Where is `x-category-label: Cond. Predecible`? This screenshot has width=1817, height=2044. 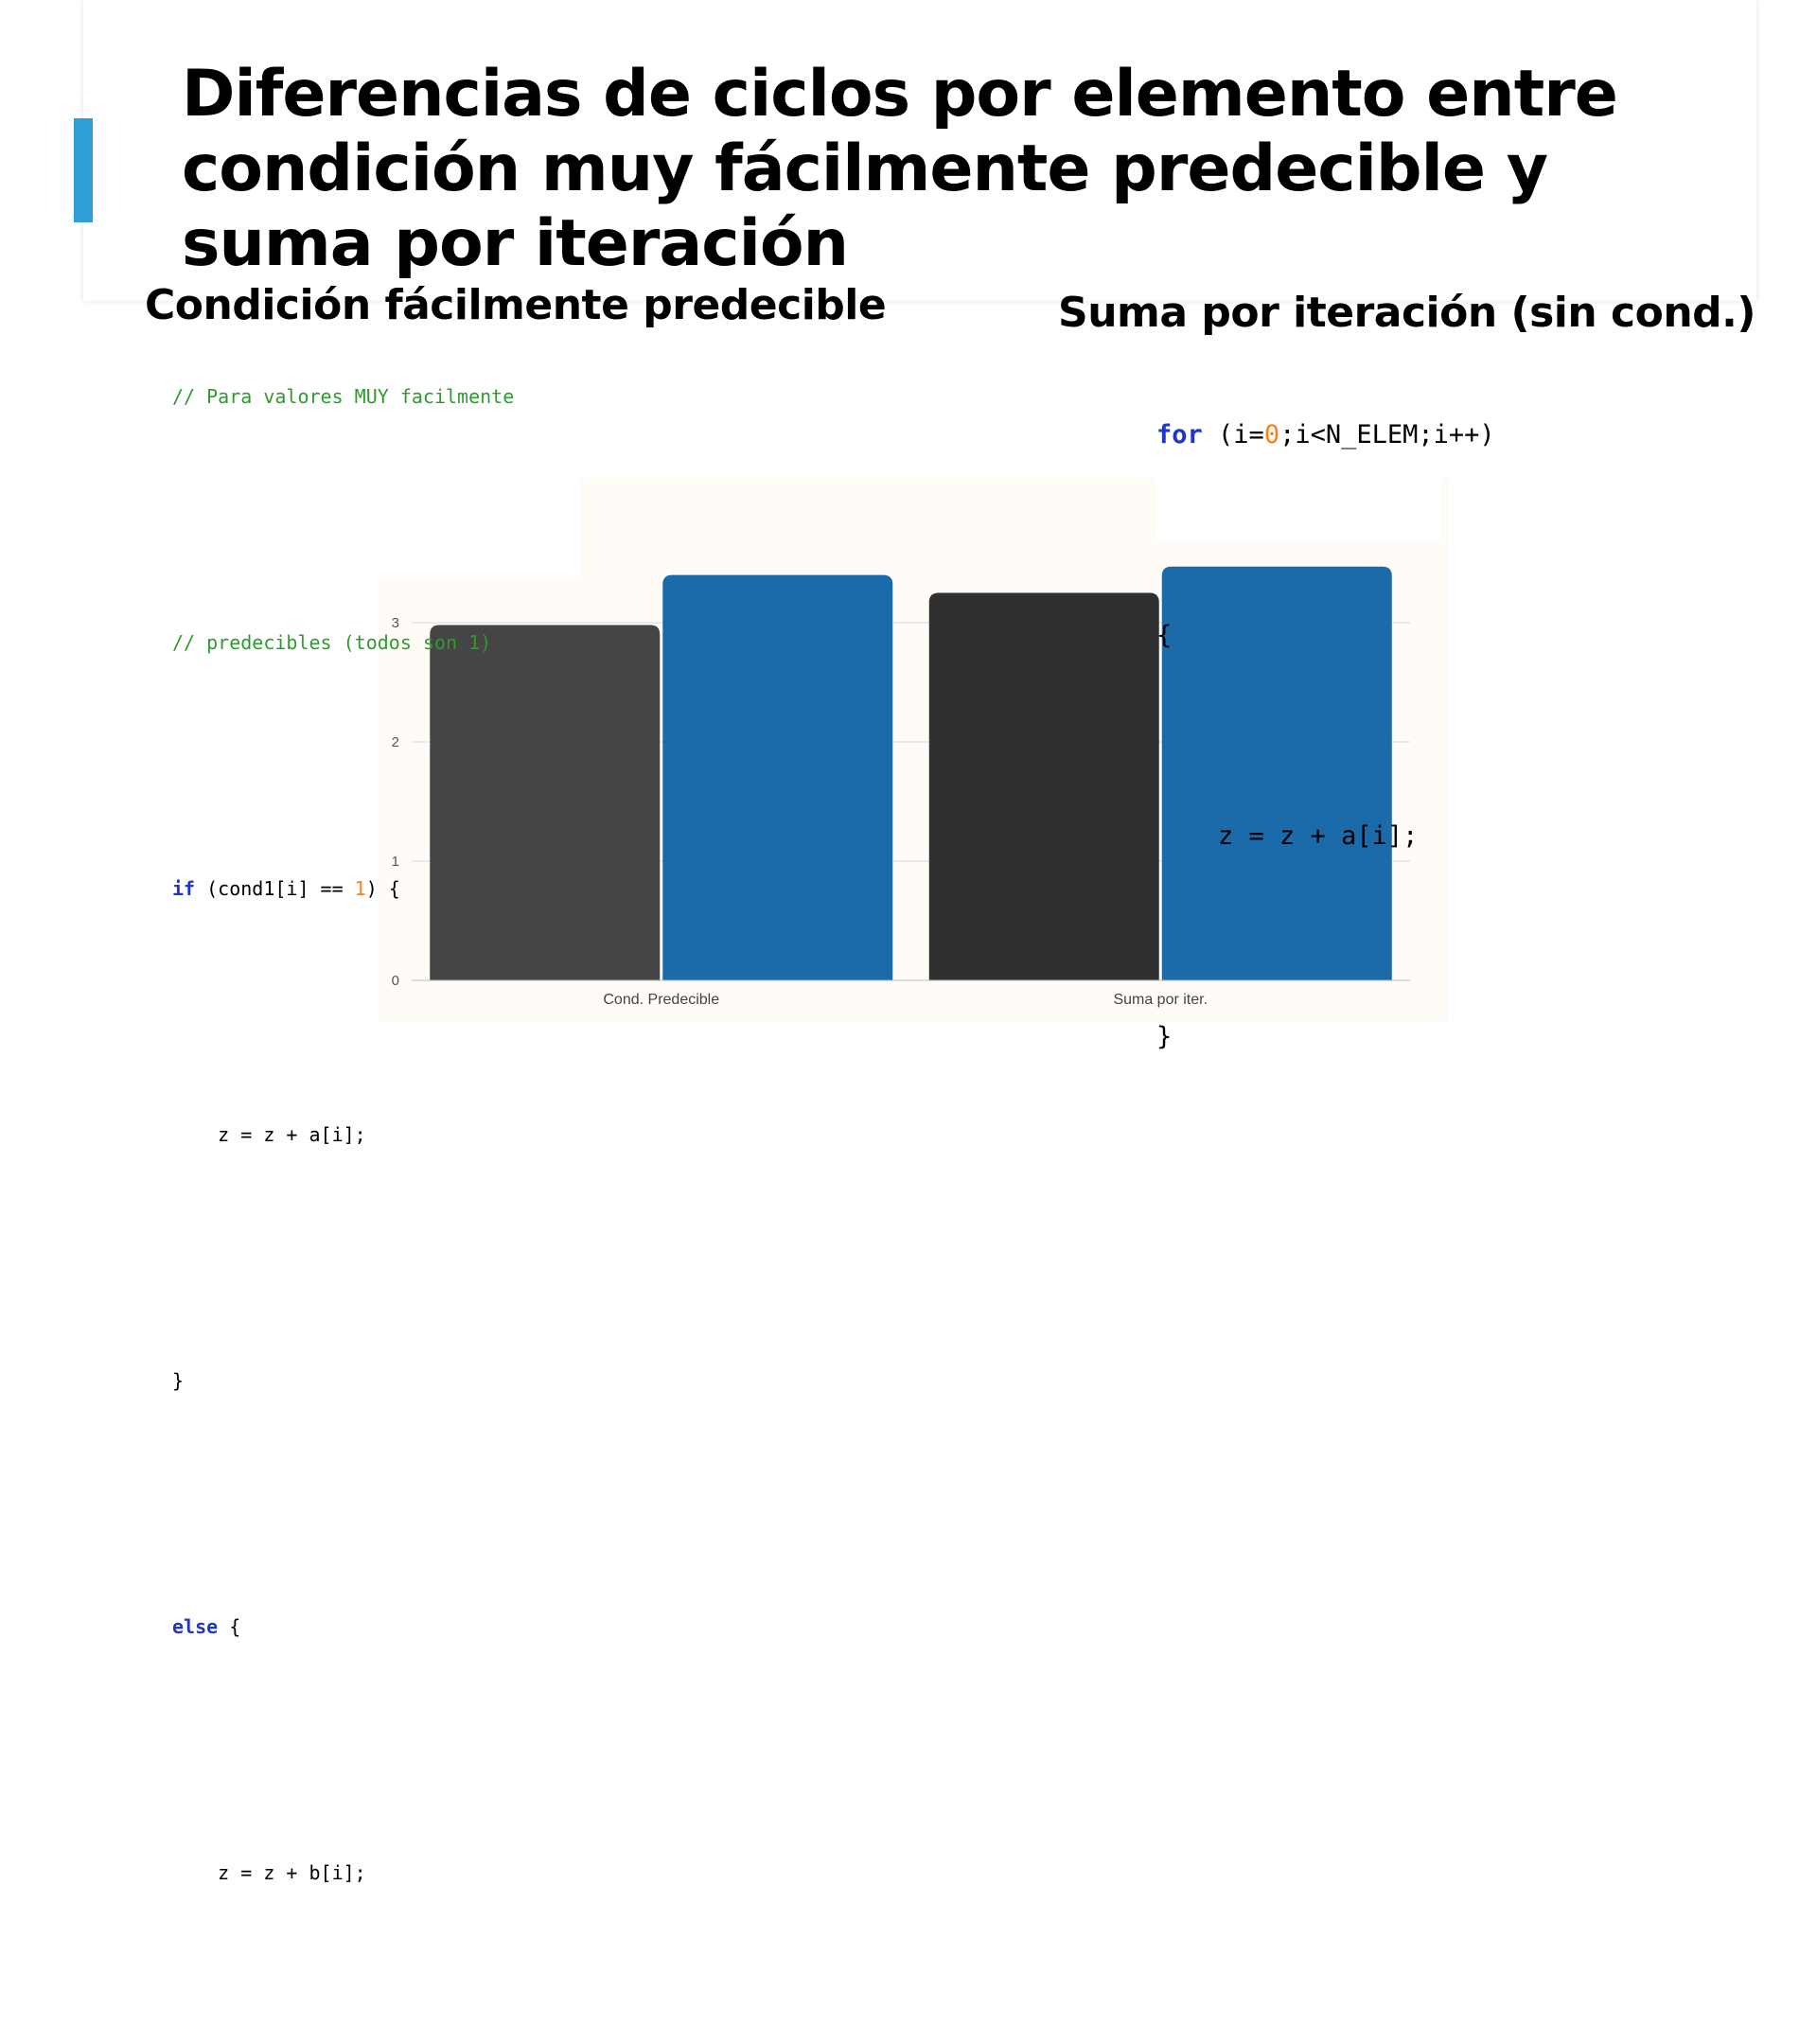
x-category-label: Cond. Predecible is located at coordinates (661, 1000).